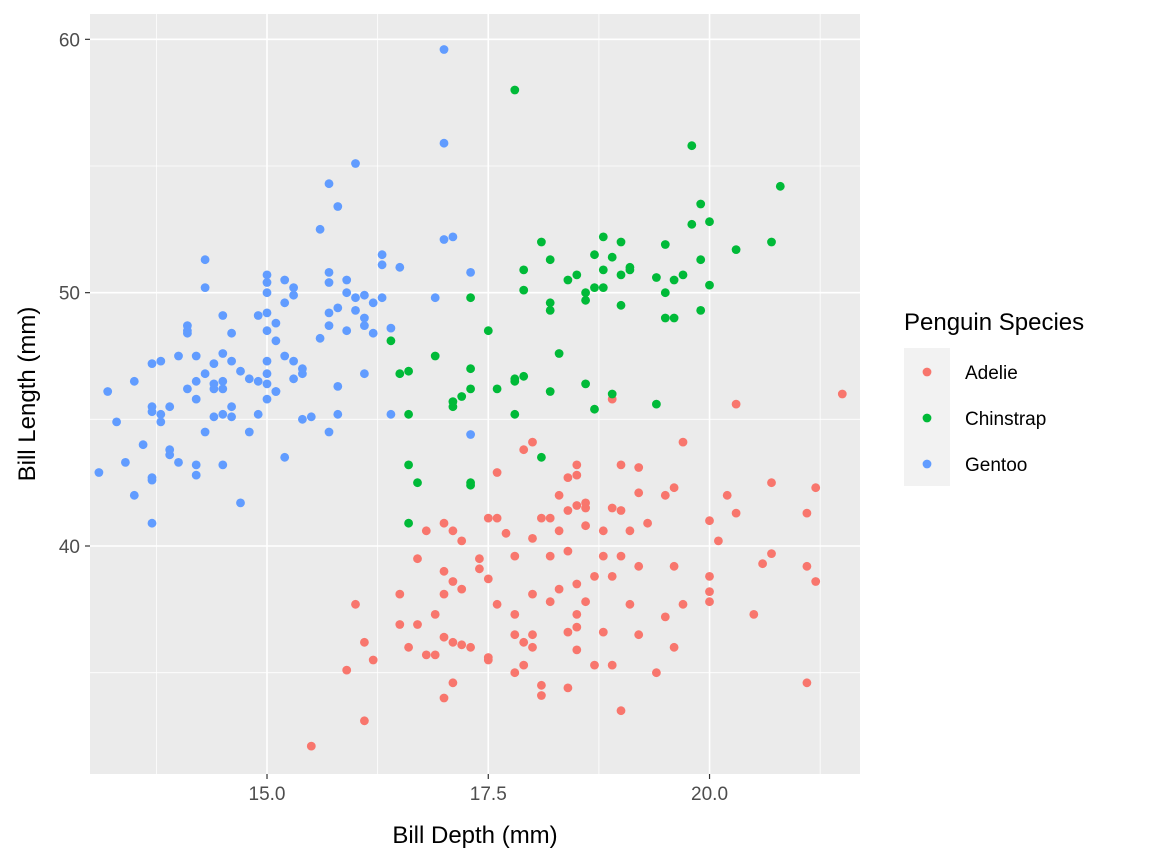  Describe the element at coordinates (1005, 419) in the screenshot. I see `legend-label-chinstrap: Chinstrap` at that location.